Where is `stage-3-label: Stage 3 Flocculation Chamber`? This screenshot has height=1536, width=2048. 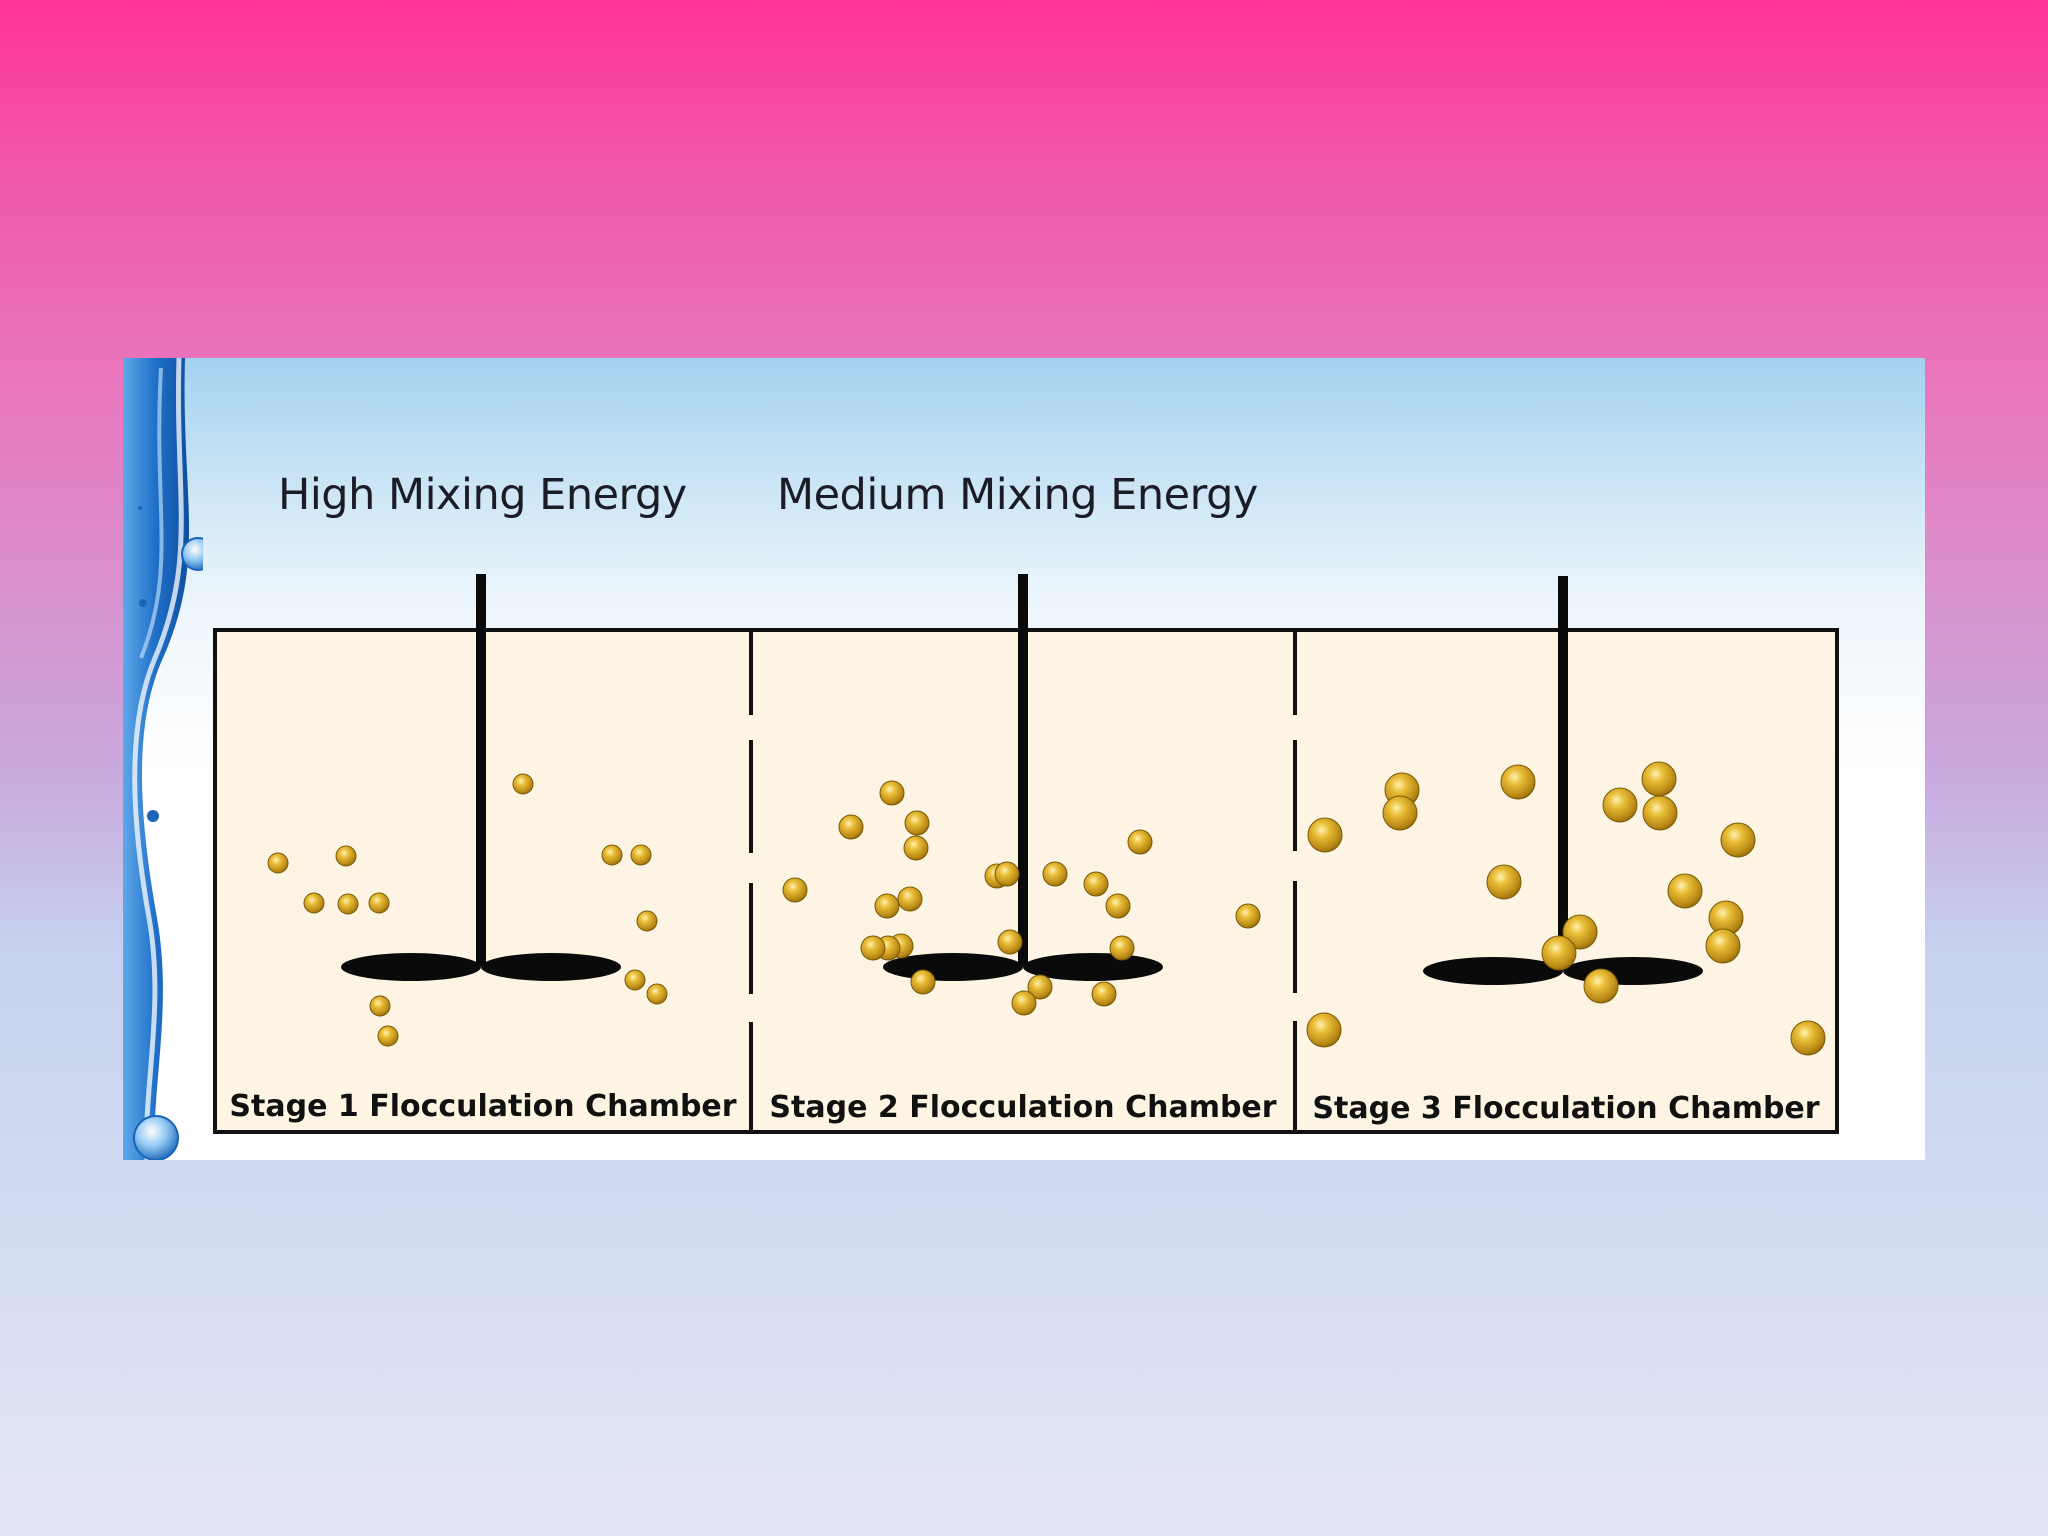 stage-3-label: Stage 3 Flocculation Chamber is located at coordinates (1565, 1108).